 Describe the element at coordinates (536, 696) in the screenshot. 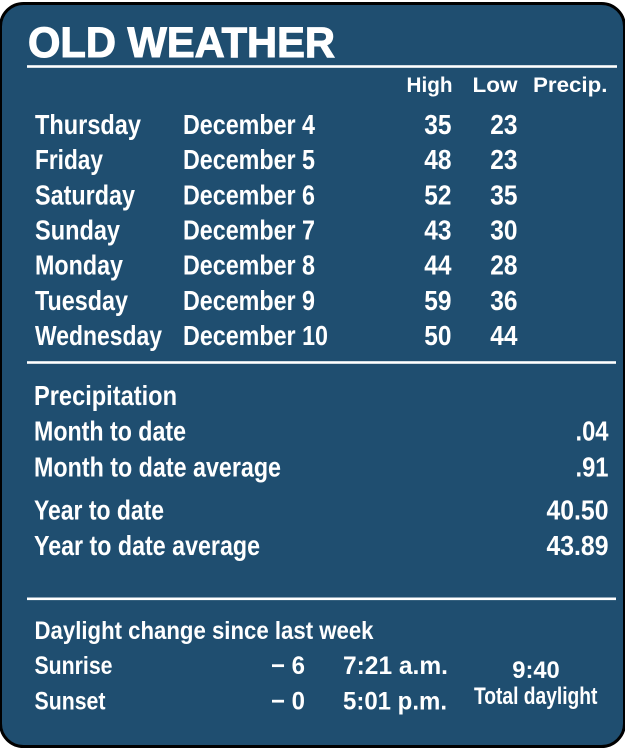

I see `svg-text: Total daylight` at that location.